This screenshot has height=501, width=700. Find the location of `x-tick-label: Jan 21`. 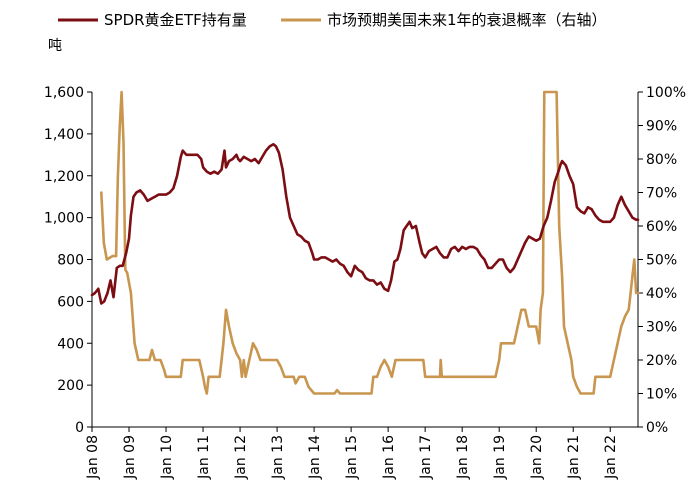

x-tick-label: Jan 21 is located at coordinates (574, 457).